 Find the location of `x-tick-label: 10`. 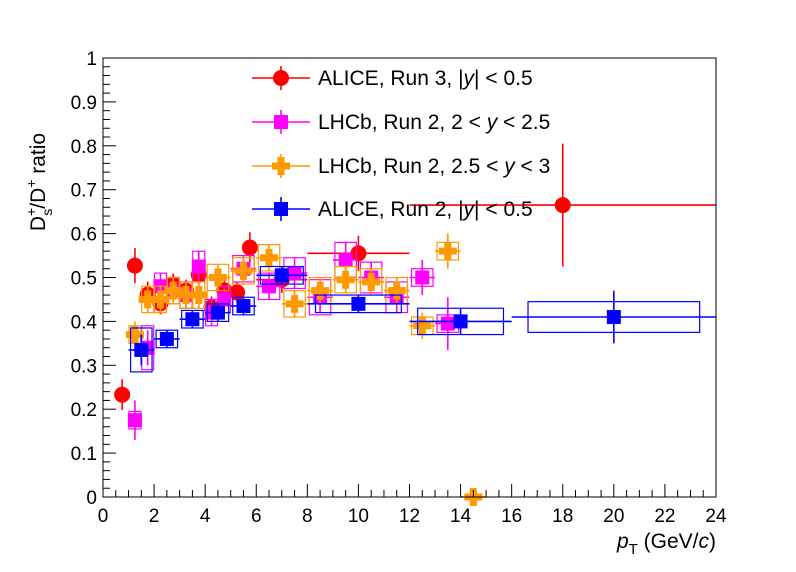

x-tick-label: 10 is located at coordinates (358, 516).